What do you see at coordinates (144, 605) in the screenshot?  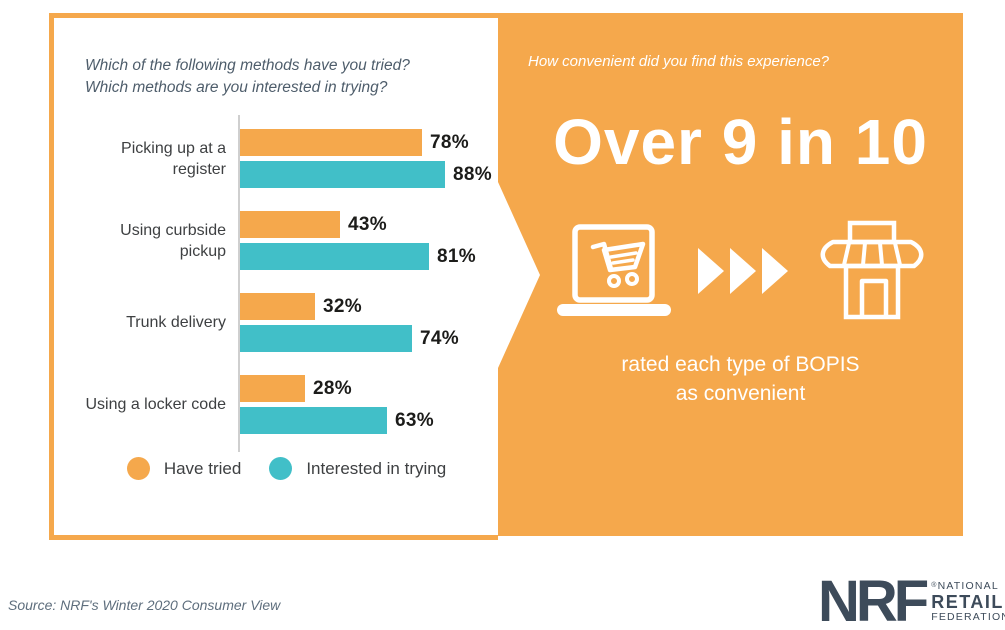 I see `source-note: Source: NRF's Winter 2020 Consumer View` at bounding box center [144, 605].